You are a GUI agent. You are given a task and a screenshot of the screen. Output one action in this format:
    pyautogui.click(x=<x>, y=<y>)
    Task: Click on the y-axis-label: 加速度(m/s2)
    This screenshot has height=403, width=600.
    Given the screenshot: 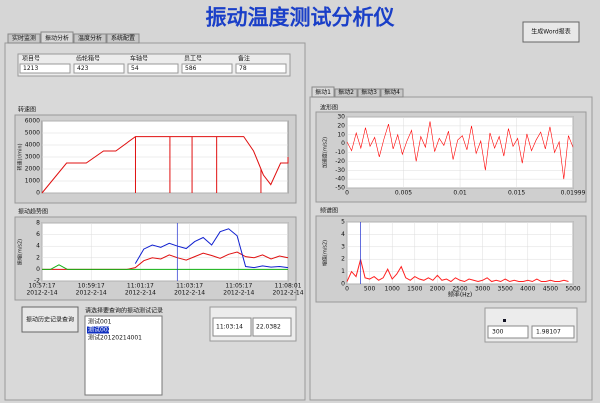 What is the action you would take?
    pyautogui.click(x=325, y=152)
    